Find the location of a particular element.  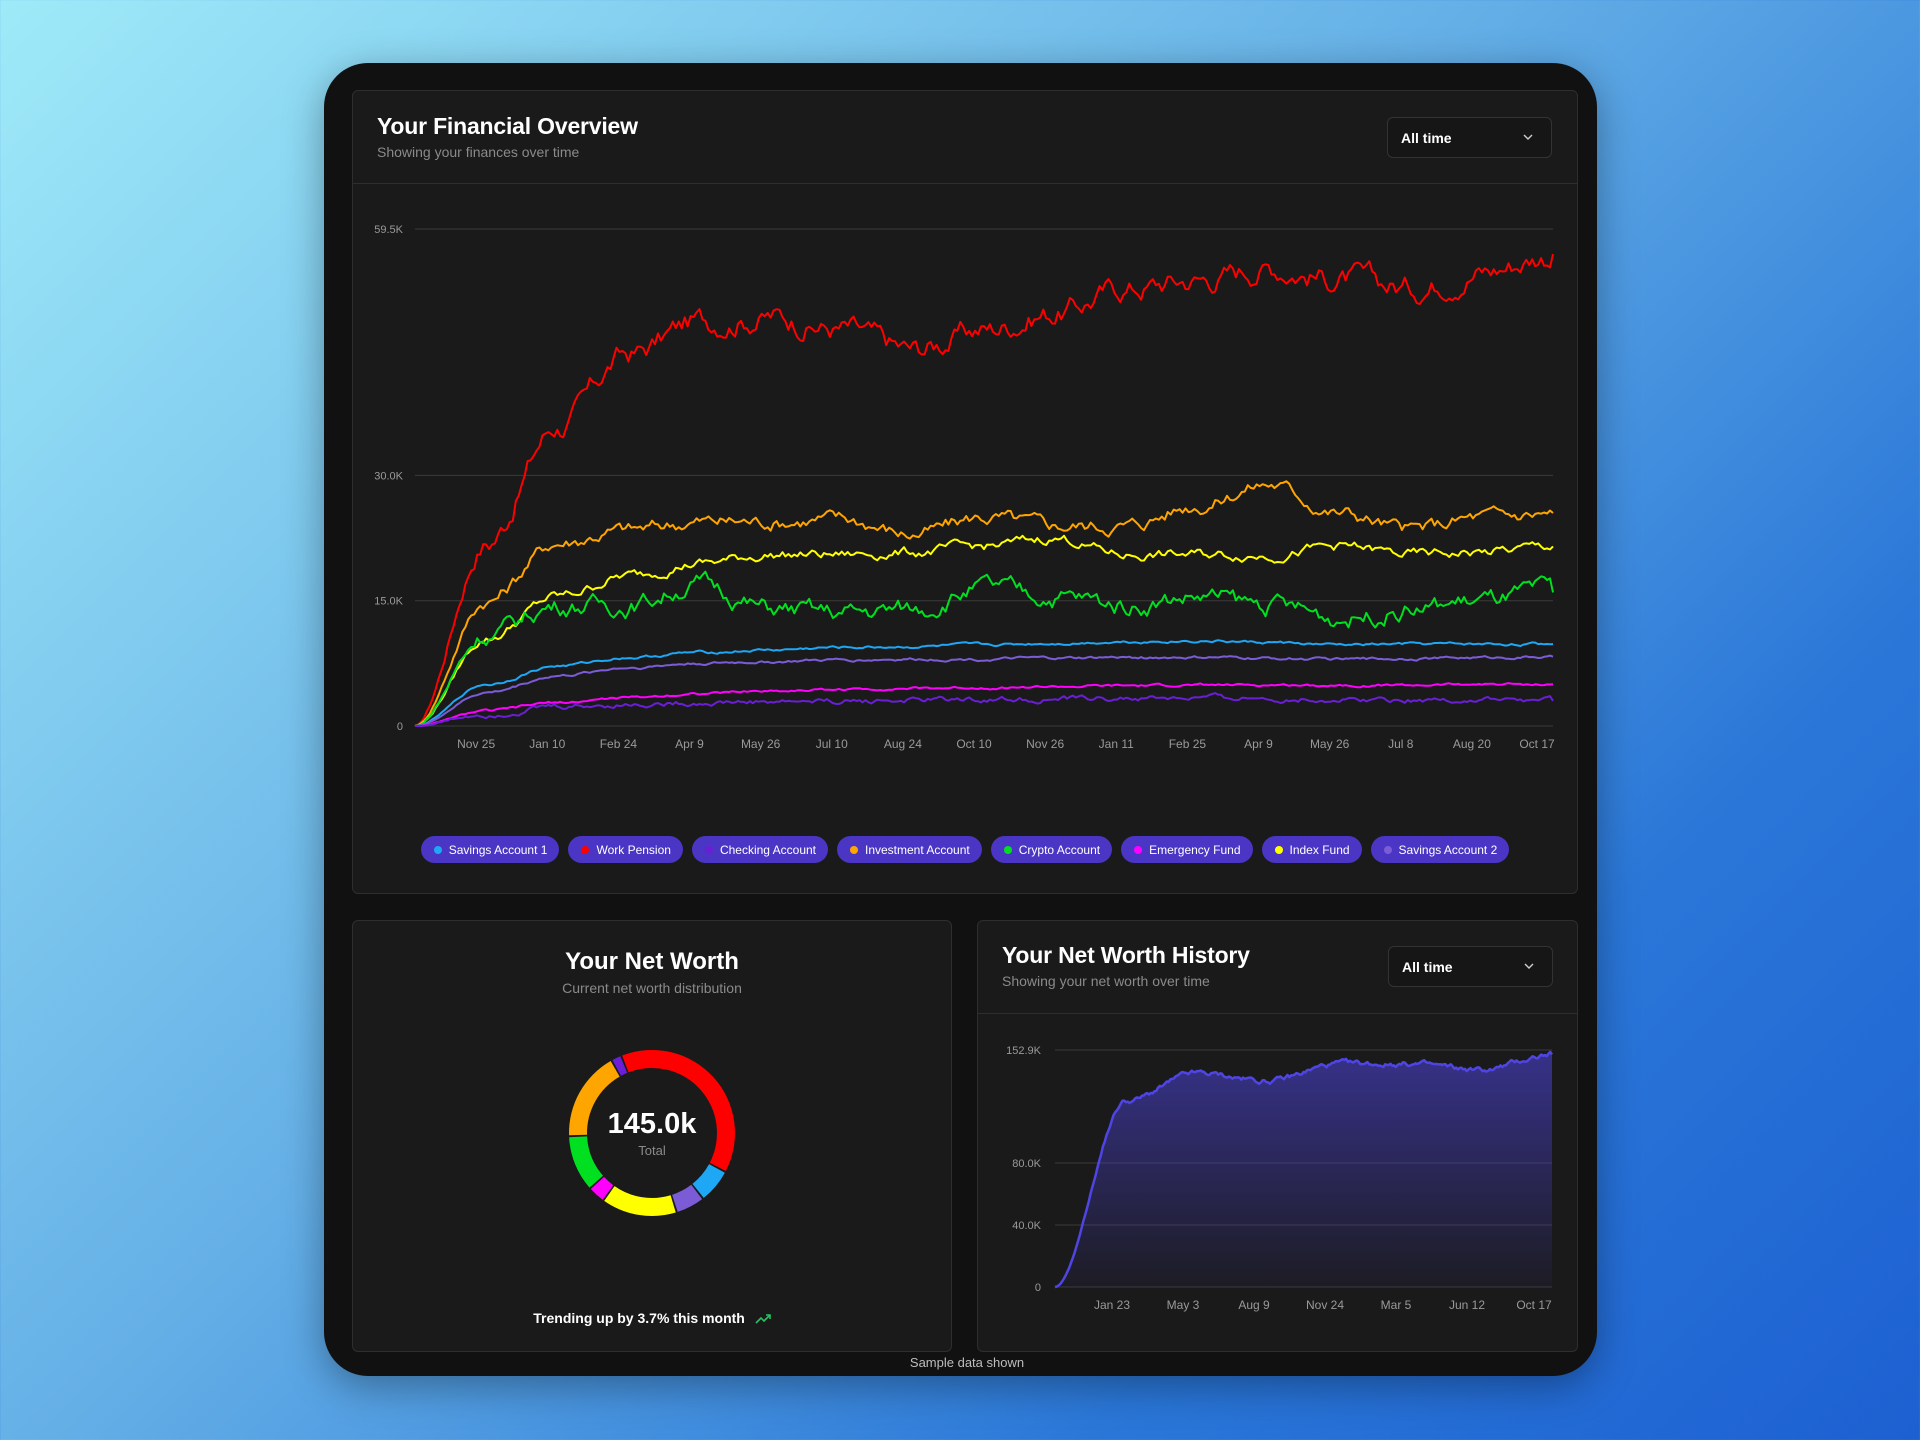

series-line-crypto-account is located at coordinates (984, 648).